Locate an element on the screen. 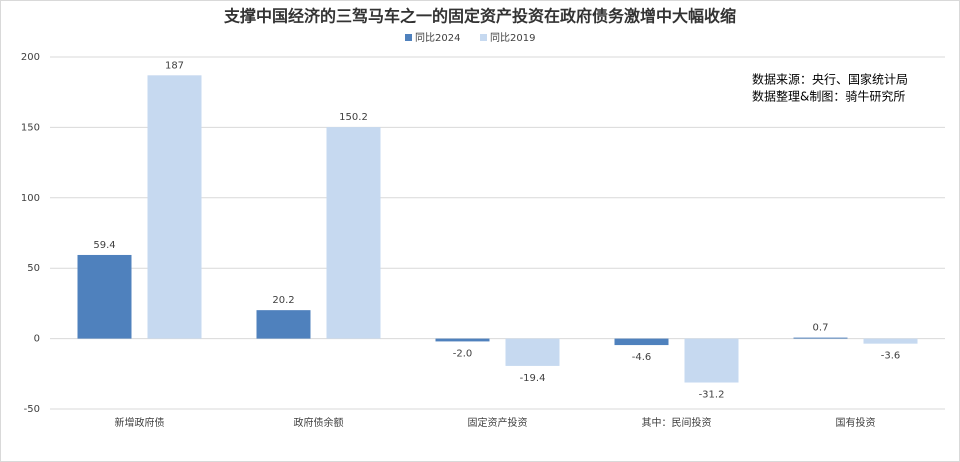 This screenshot has height=462, width=960. chart-title: 支撑中国经济的三驾马车之一的固定资产投资在政府债务激增中大幅收缩 is located at coordinates (479, 16).